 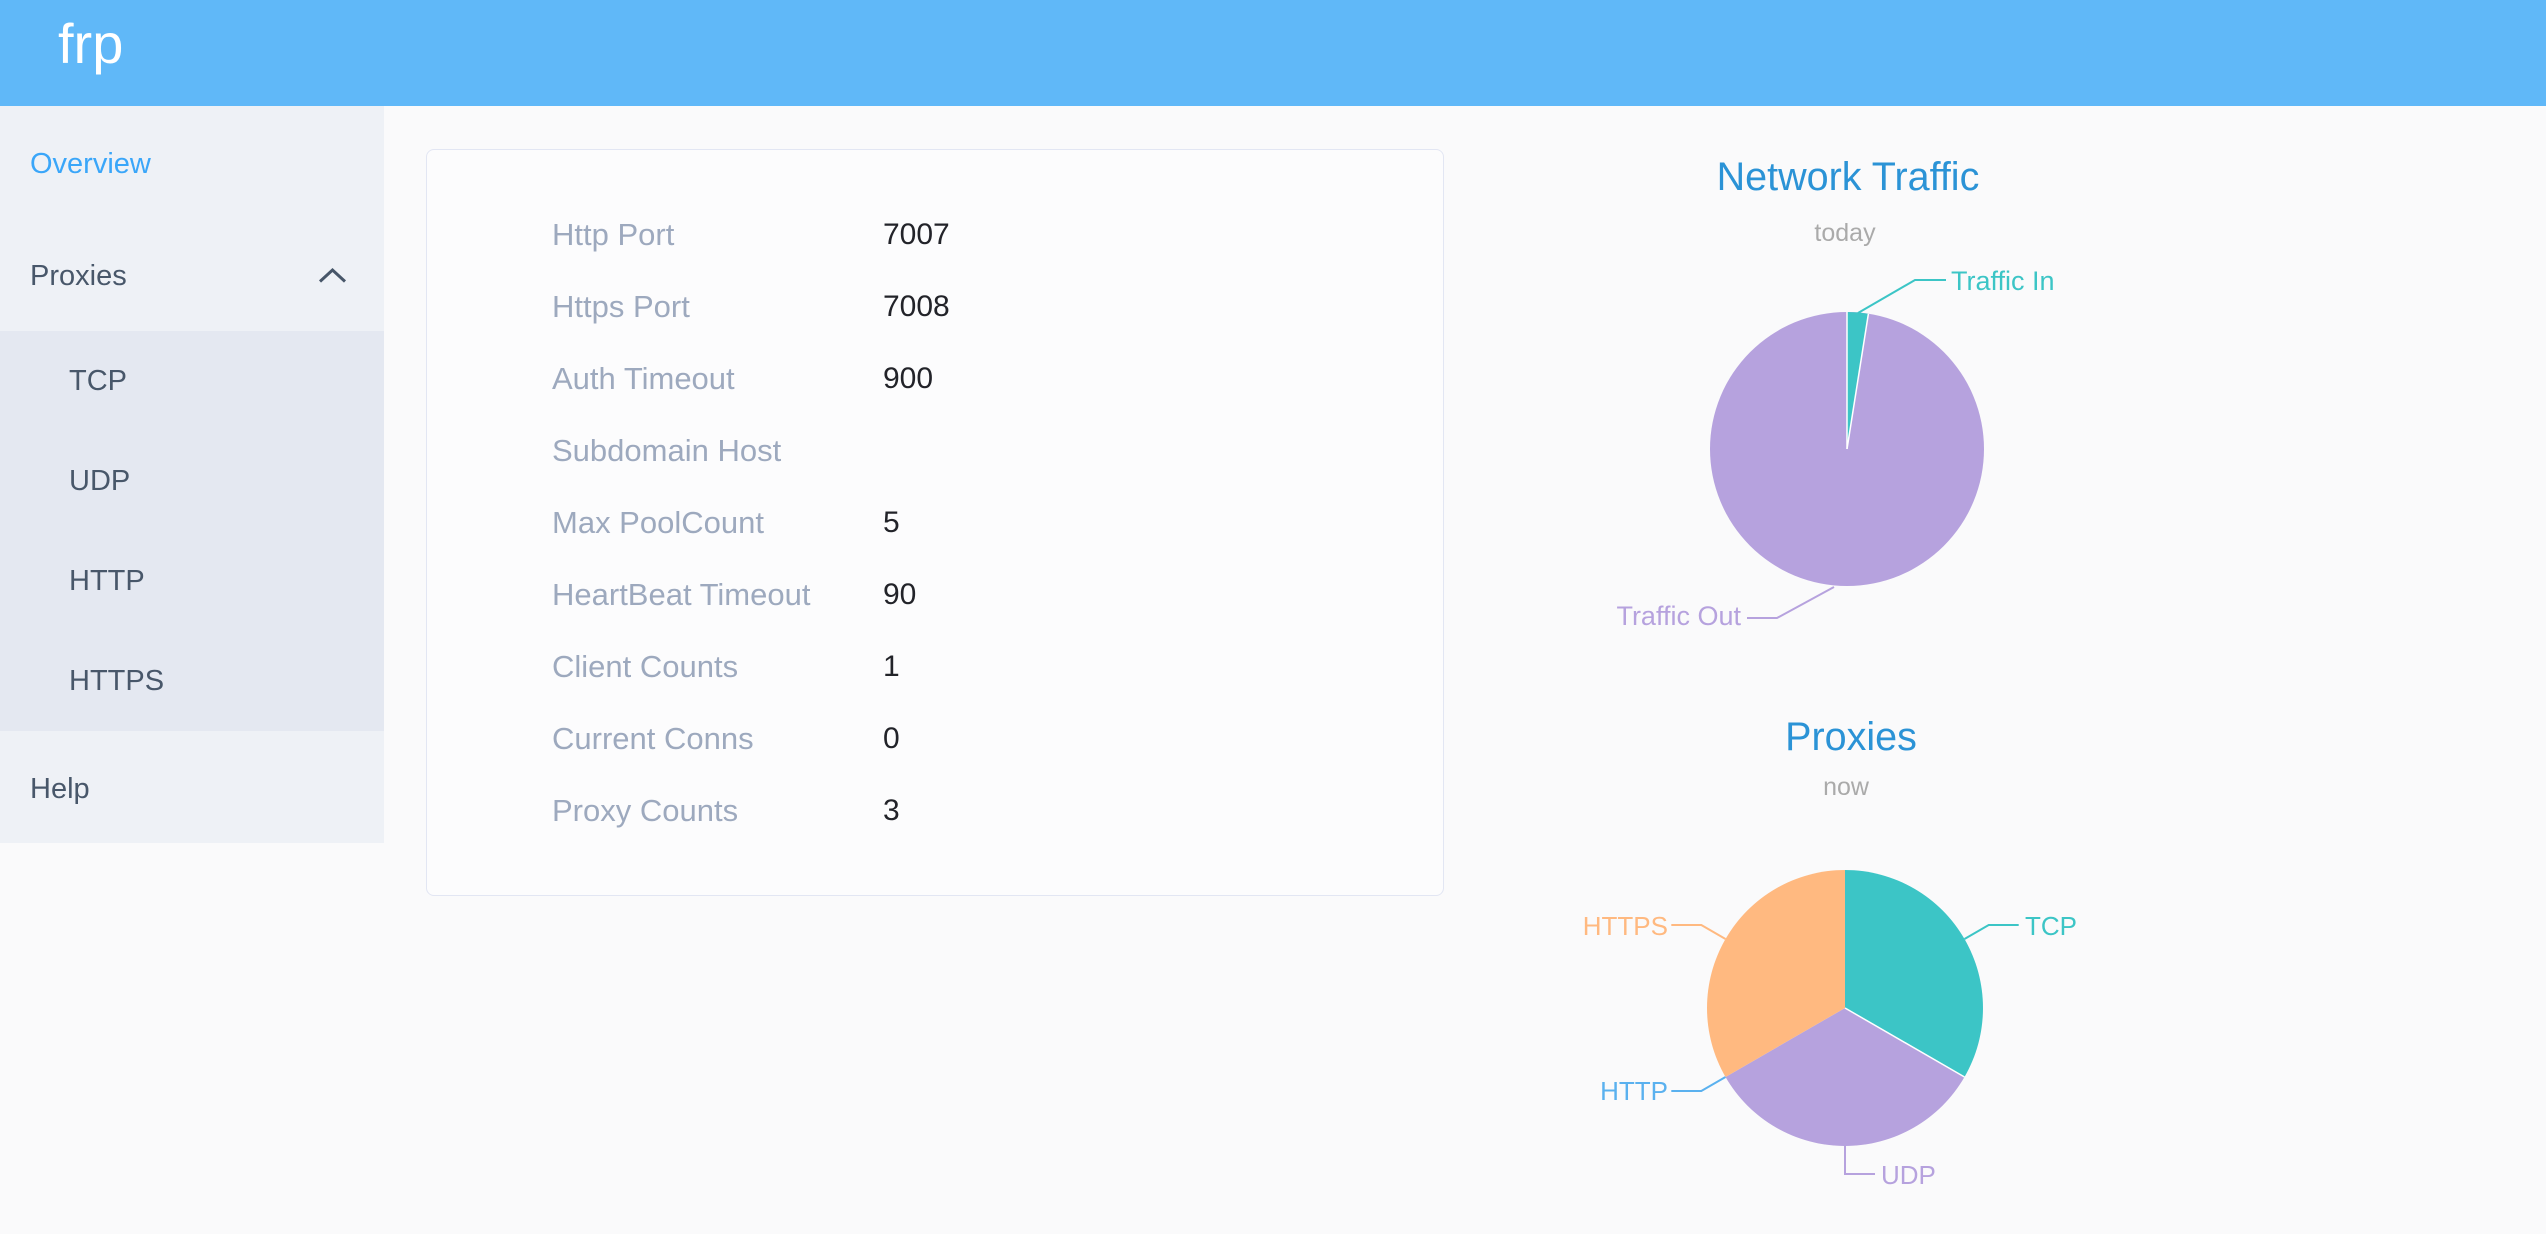 I want to click on svg-text: Traffic Out, so click(x=1678, y=616).